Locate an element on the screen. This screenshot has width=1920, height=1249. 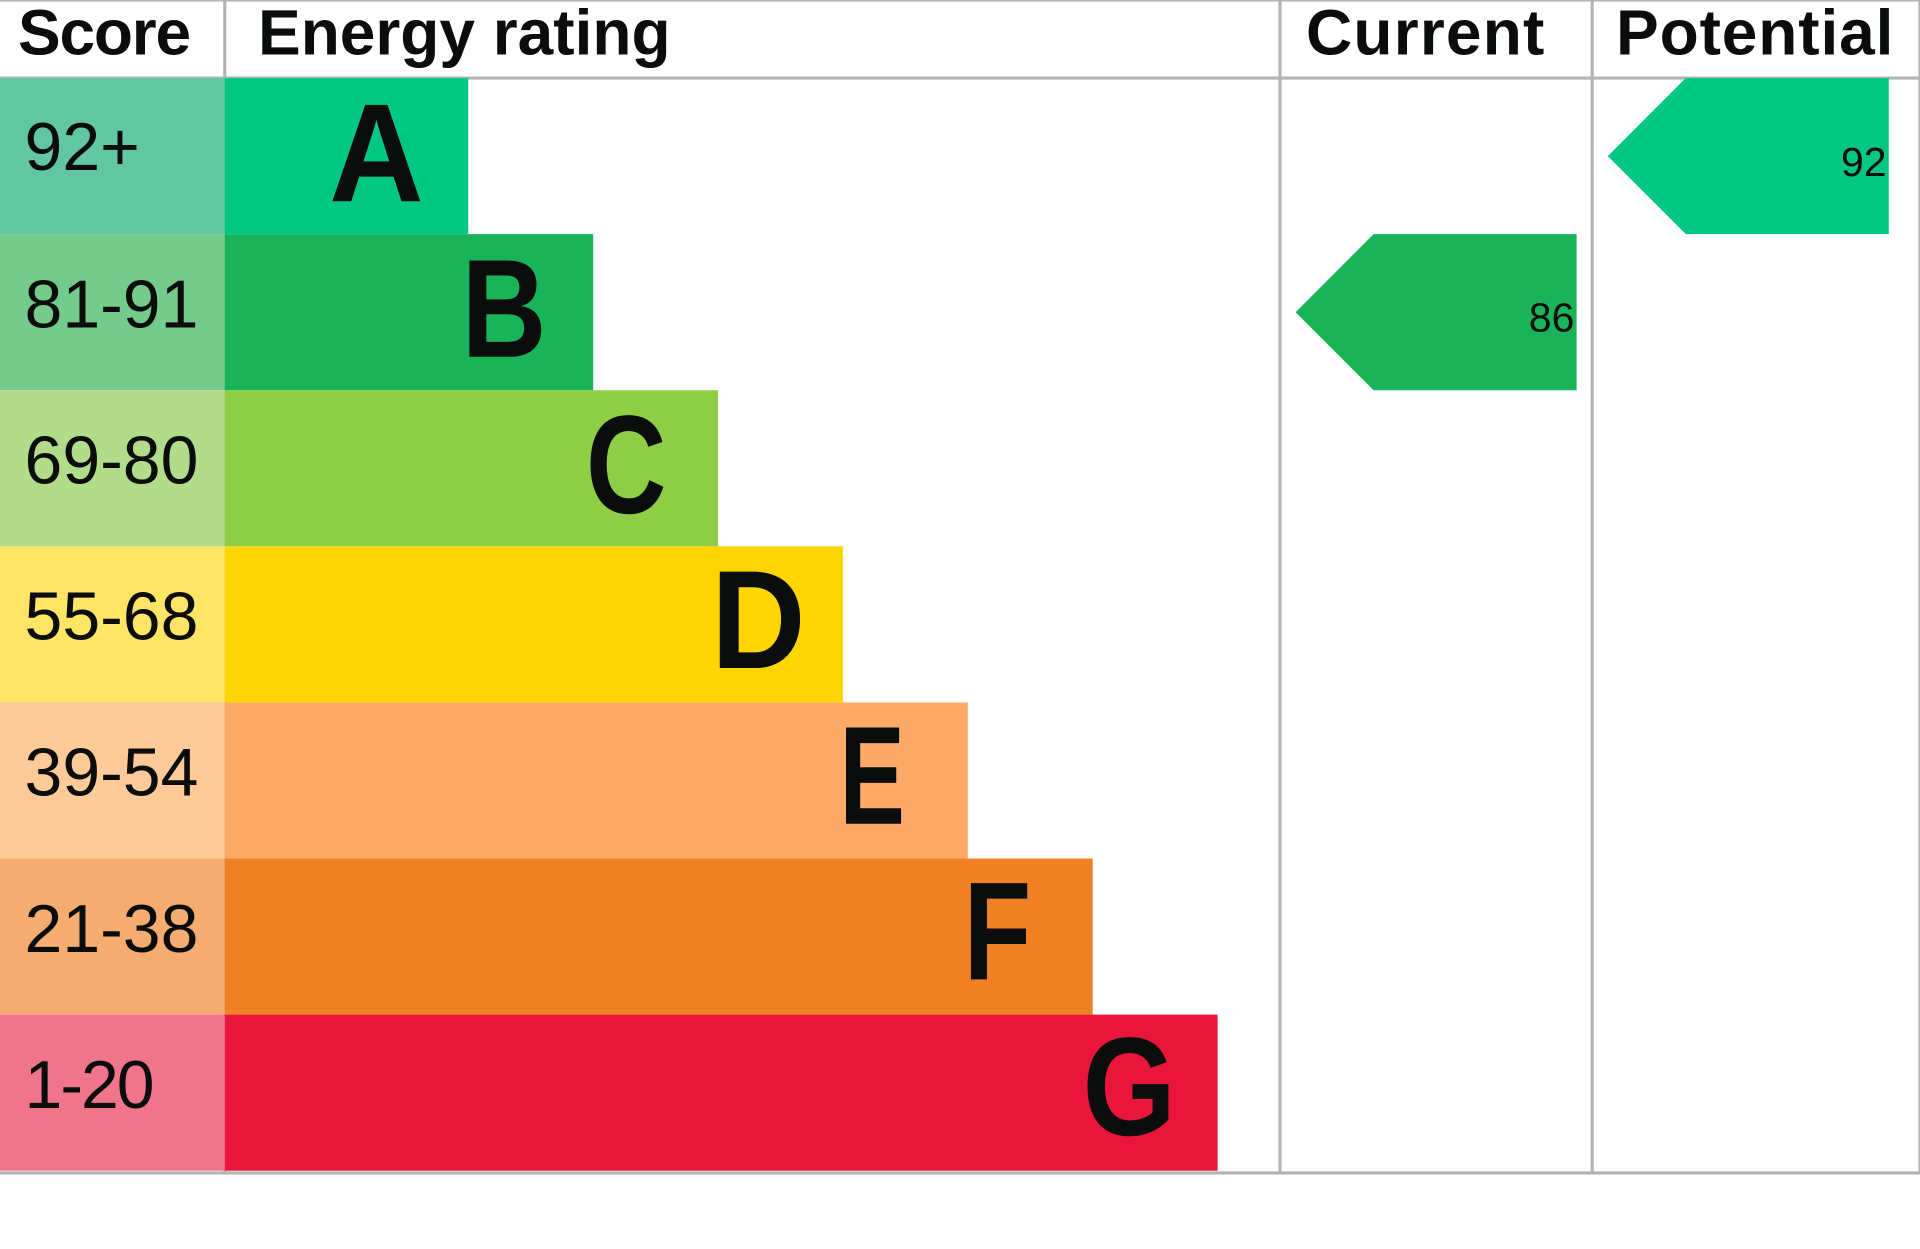
svg-text: D is located at coordinates (758, 619).